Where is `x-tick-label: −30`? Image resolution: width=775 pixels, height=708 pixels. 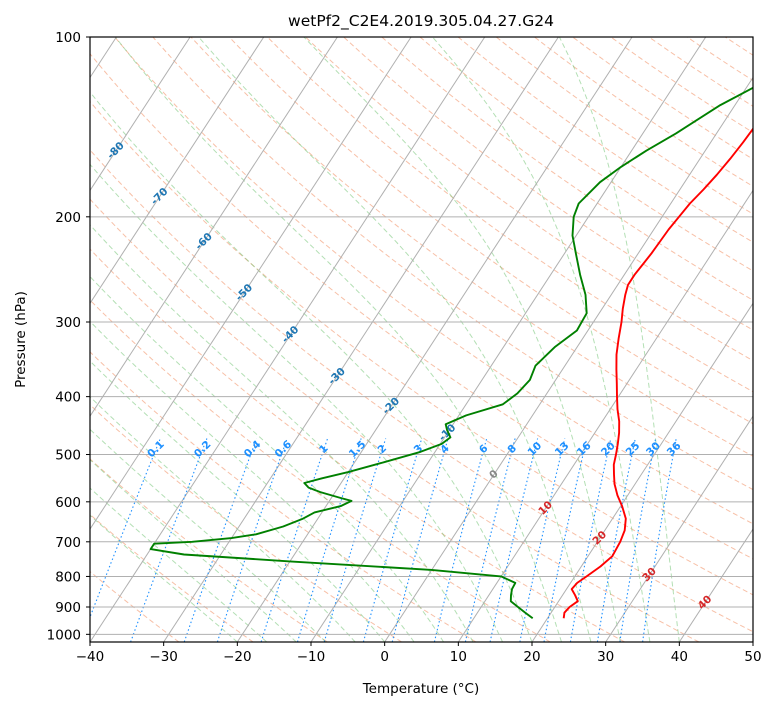
x-tick-label: −30 is located at coordinates (163, 657).